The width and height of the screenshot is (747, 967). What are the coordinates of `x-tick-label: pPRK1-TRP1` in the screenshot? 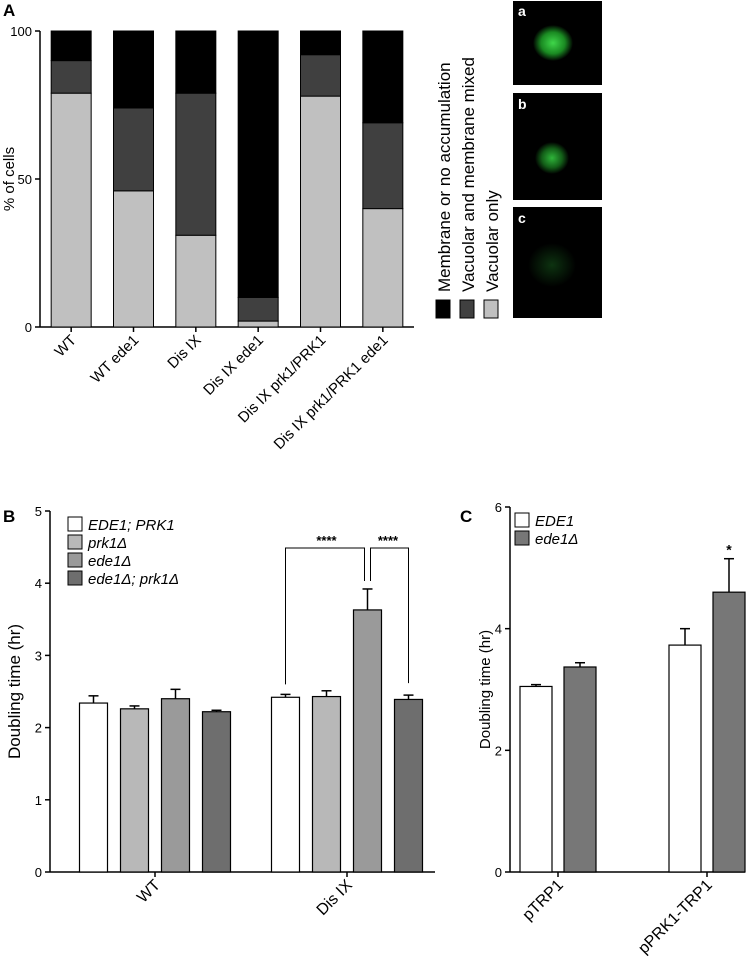 It's located at (675, 917).